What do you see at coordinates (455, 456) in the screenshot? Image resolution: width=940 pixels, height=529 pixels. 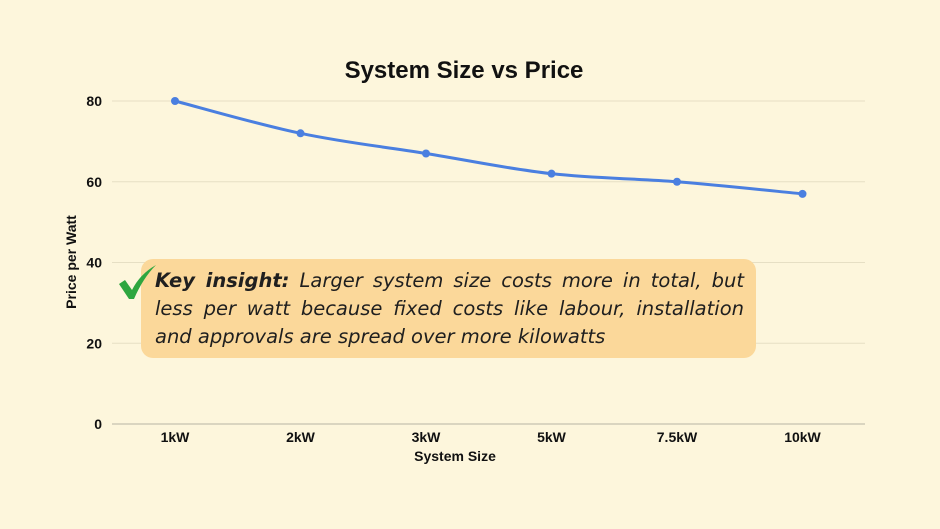 I see `x-axis-label: System Size` at bounding box center [455, 456].